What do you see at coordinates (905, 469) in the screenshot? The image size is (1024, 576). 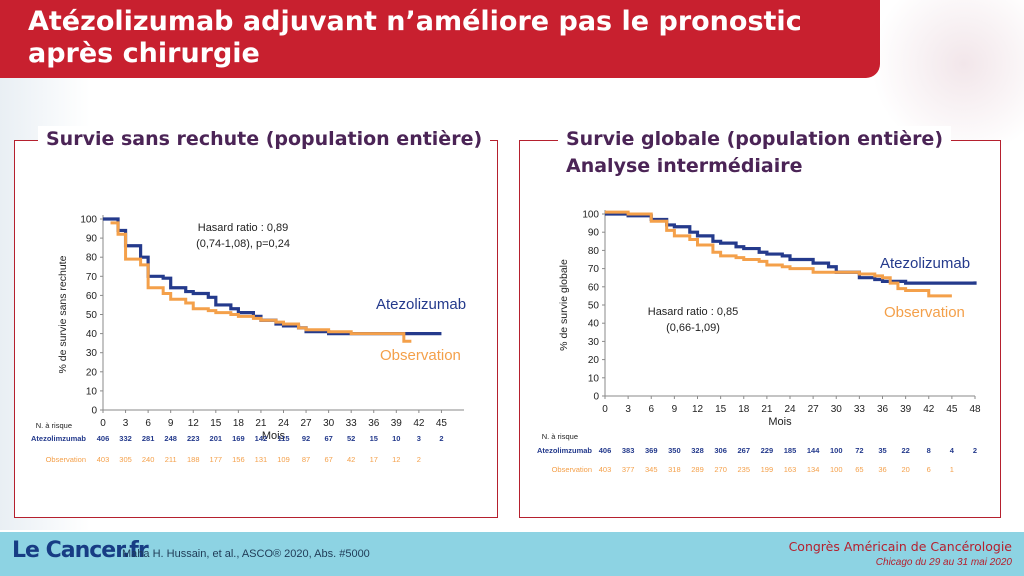 I see `at-risk-value: 20` at bounding box center [905, 469].